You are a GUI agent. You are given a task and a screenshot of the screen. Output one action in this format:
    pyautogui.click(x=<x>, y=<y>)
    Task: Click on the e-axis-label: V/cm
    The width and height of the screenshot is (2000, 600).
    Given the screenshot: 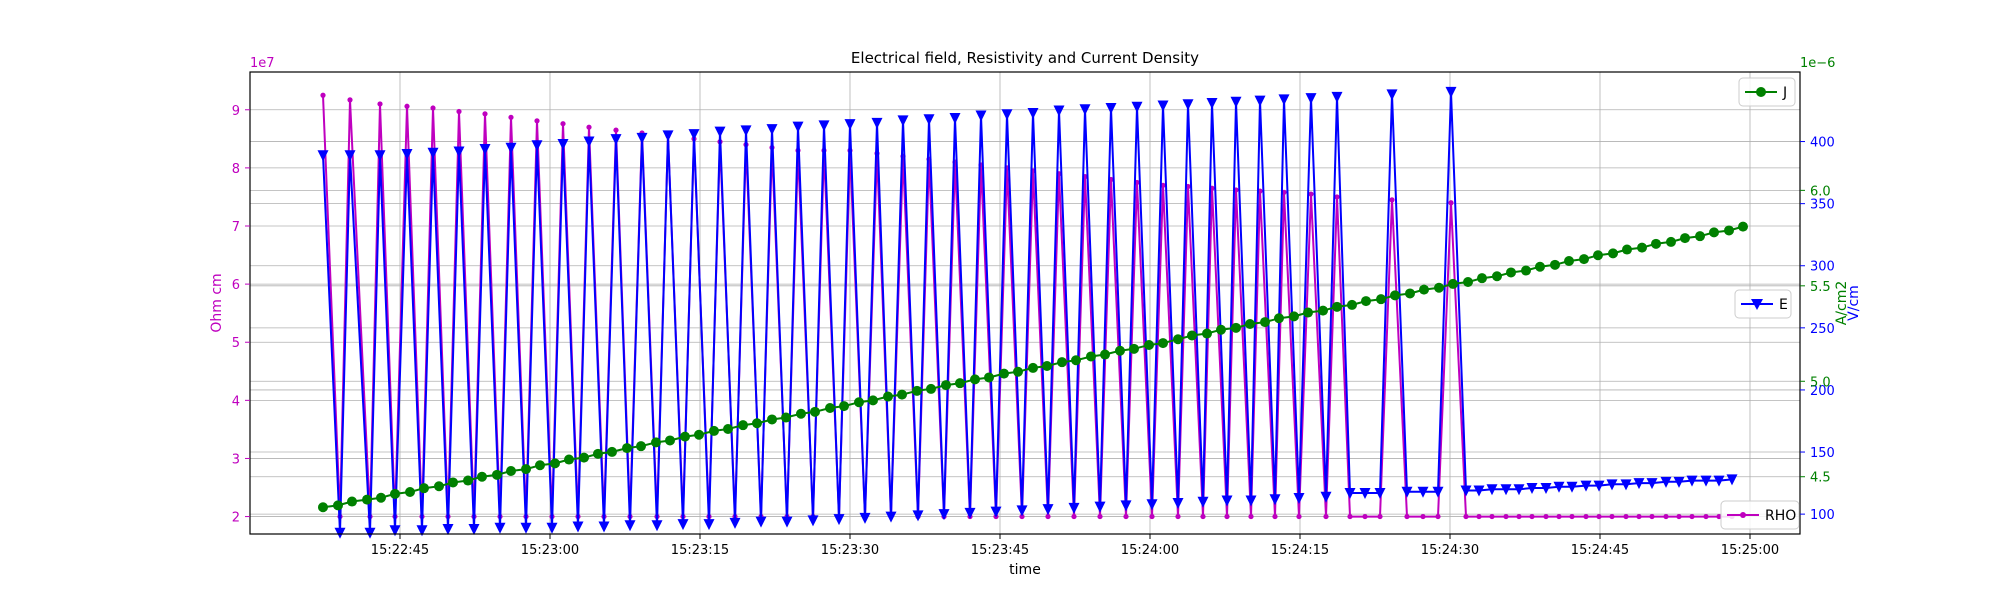 What is the action you would take?
    pyautogui.click(x=1854, y=303)
    